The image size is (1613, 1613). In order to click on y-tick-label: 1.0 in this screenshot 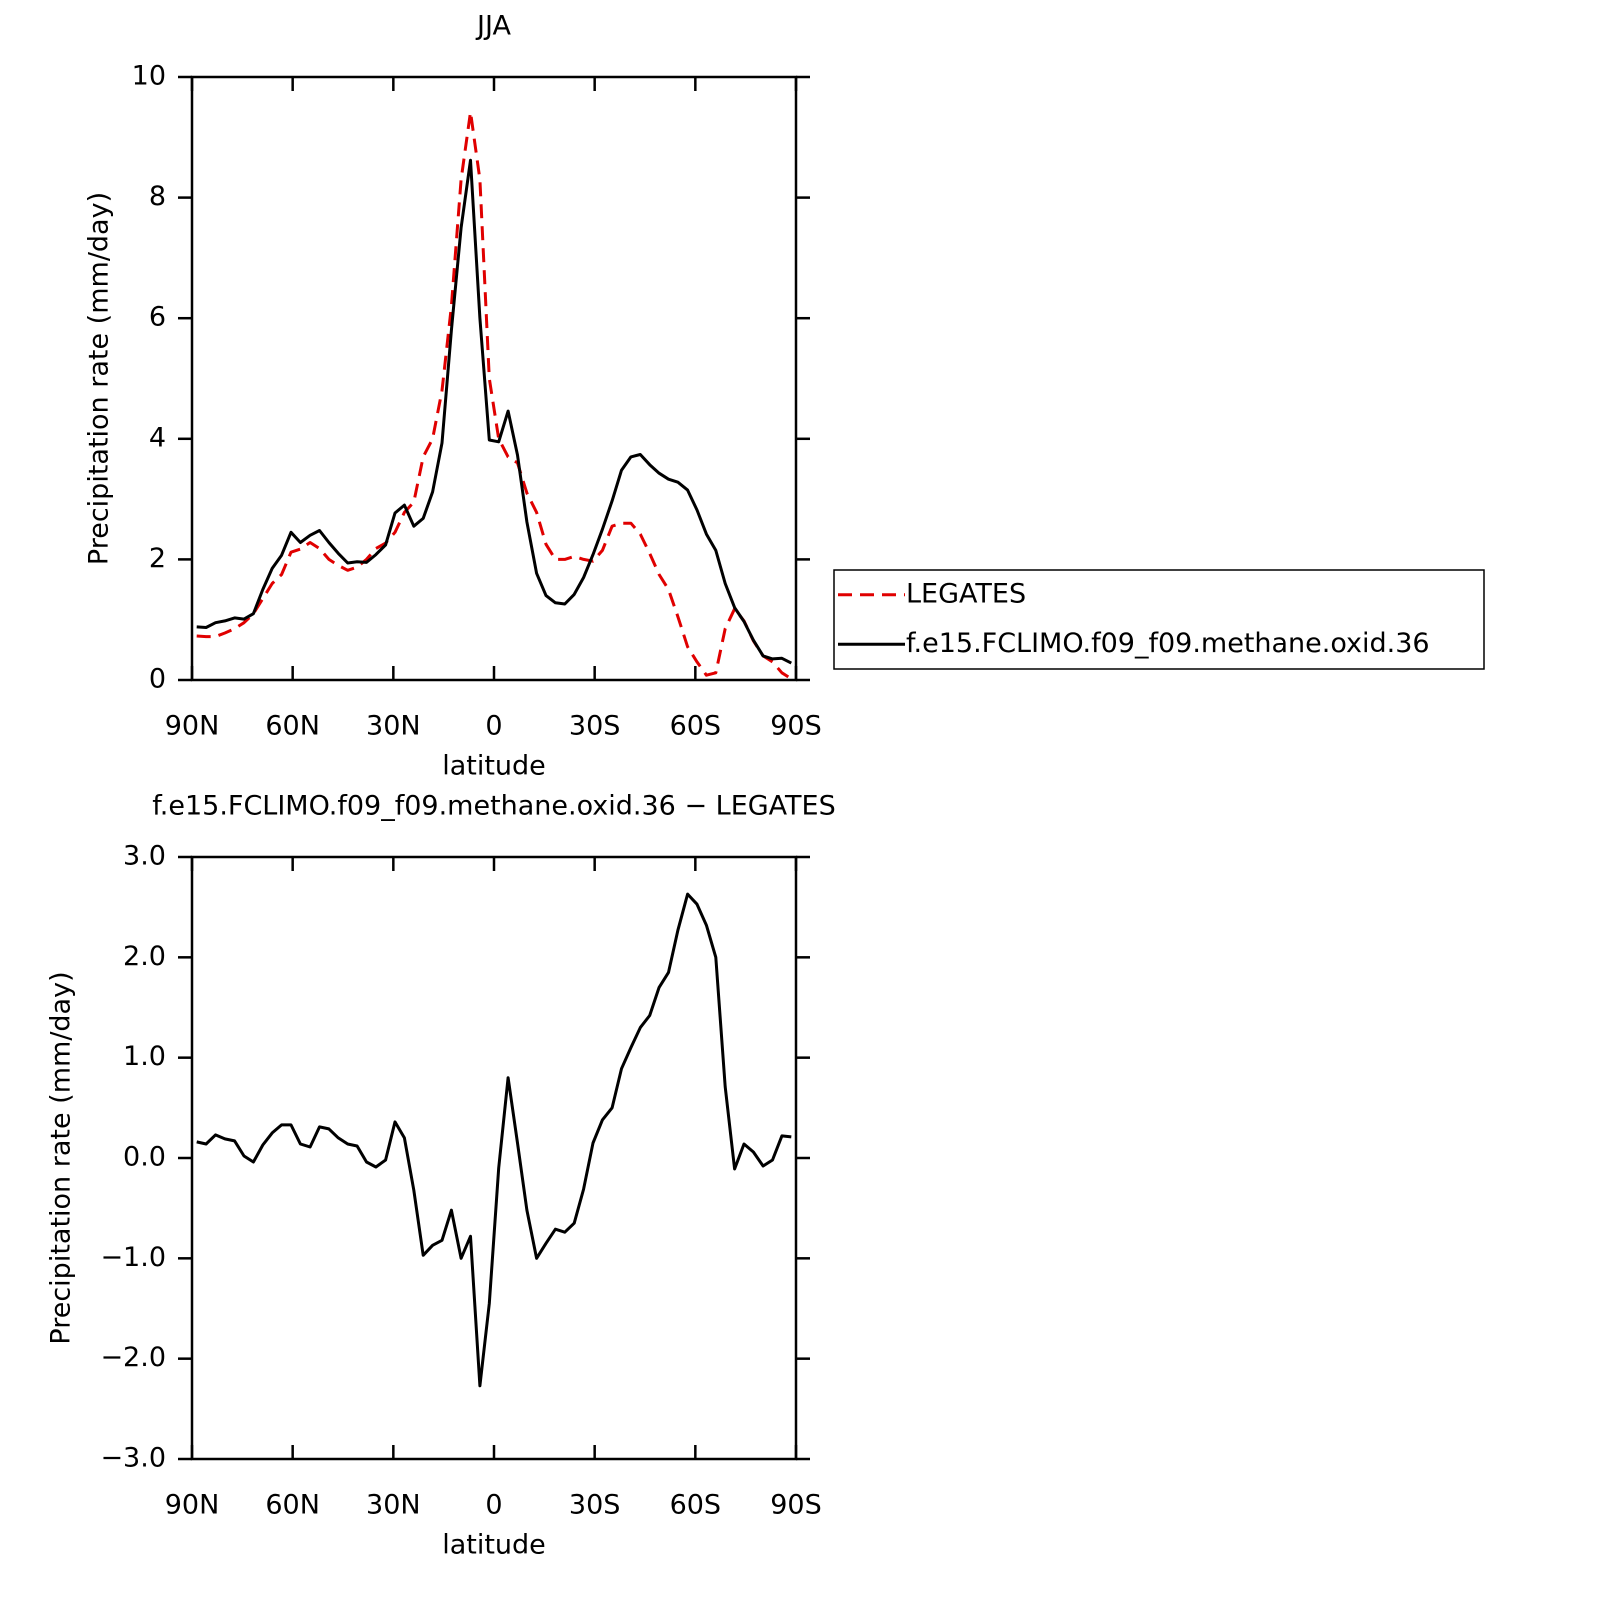, I will do `click(144, 1056)`.